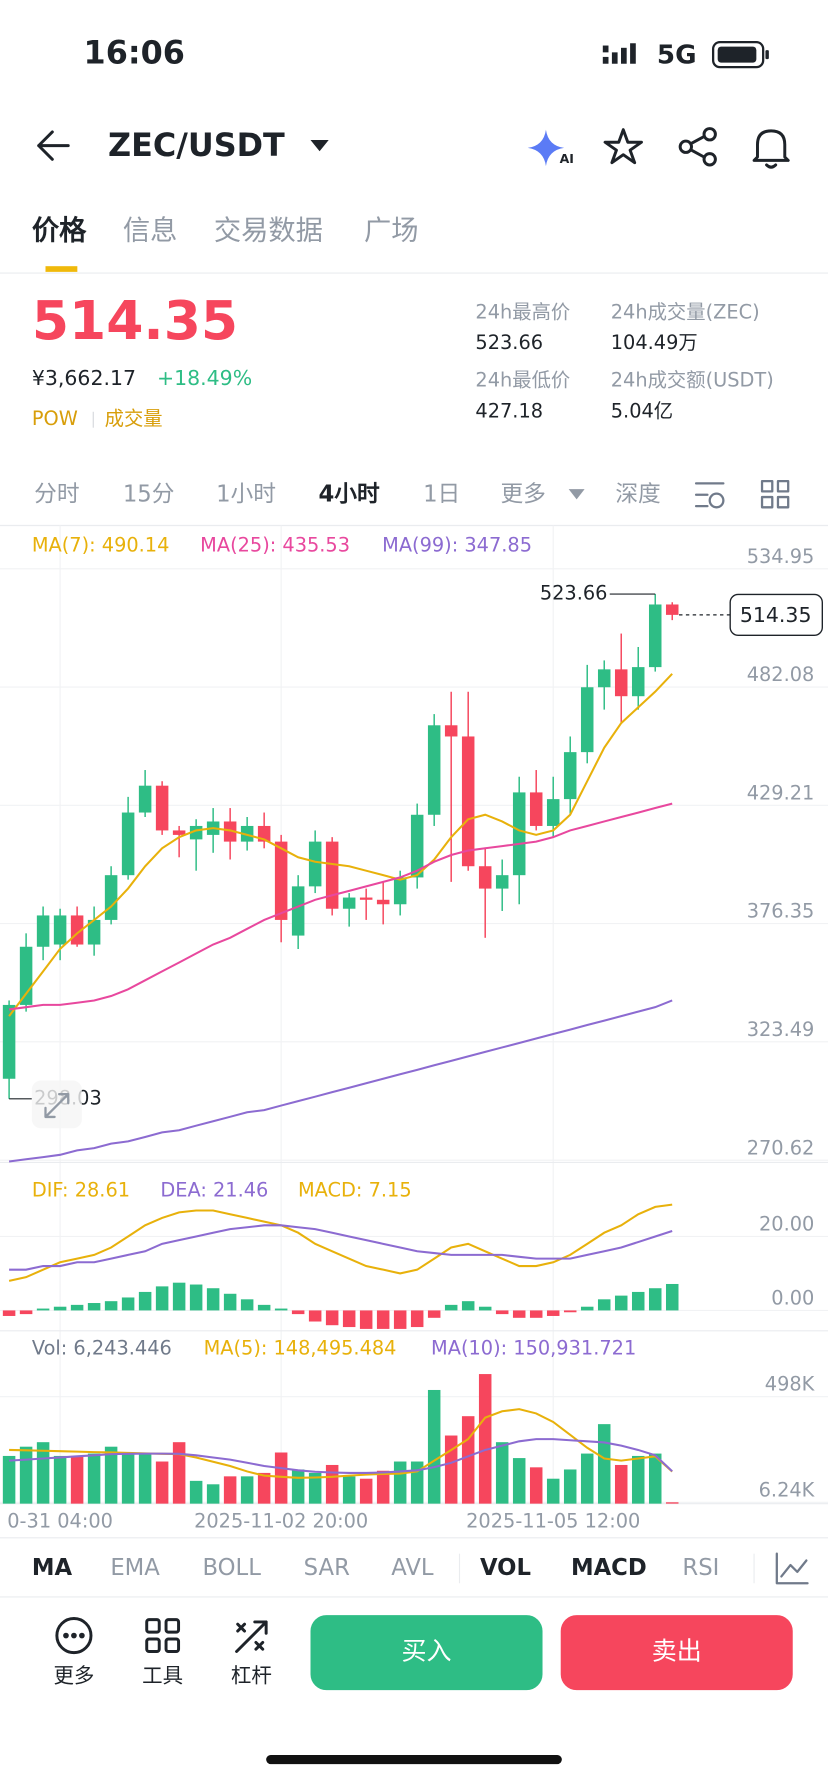 The image size is (828, 1792). Describe the element at coordinates (231, 1568) in the screenshot. I see `indicator-tab: BOLL` at that location.